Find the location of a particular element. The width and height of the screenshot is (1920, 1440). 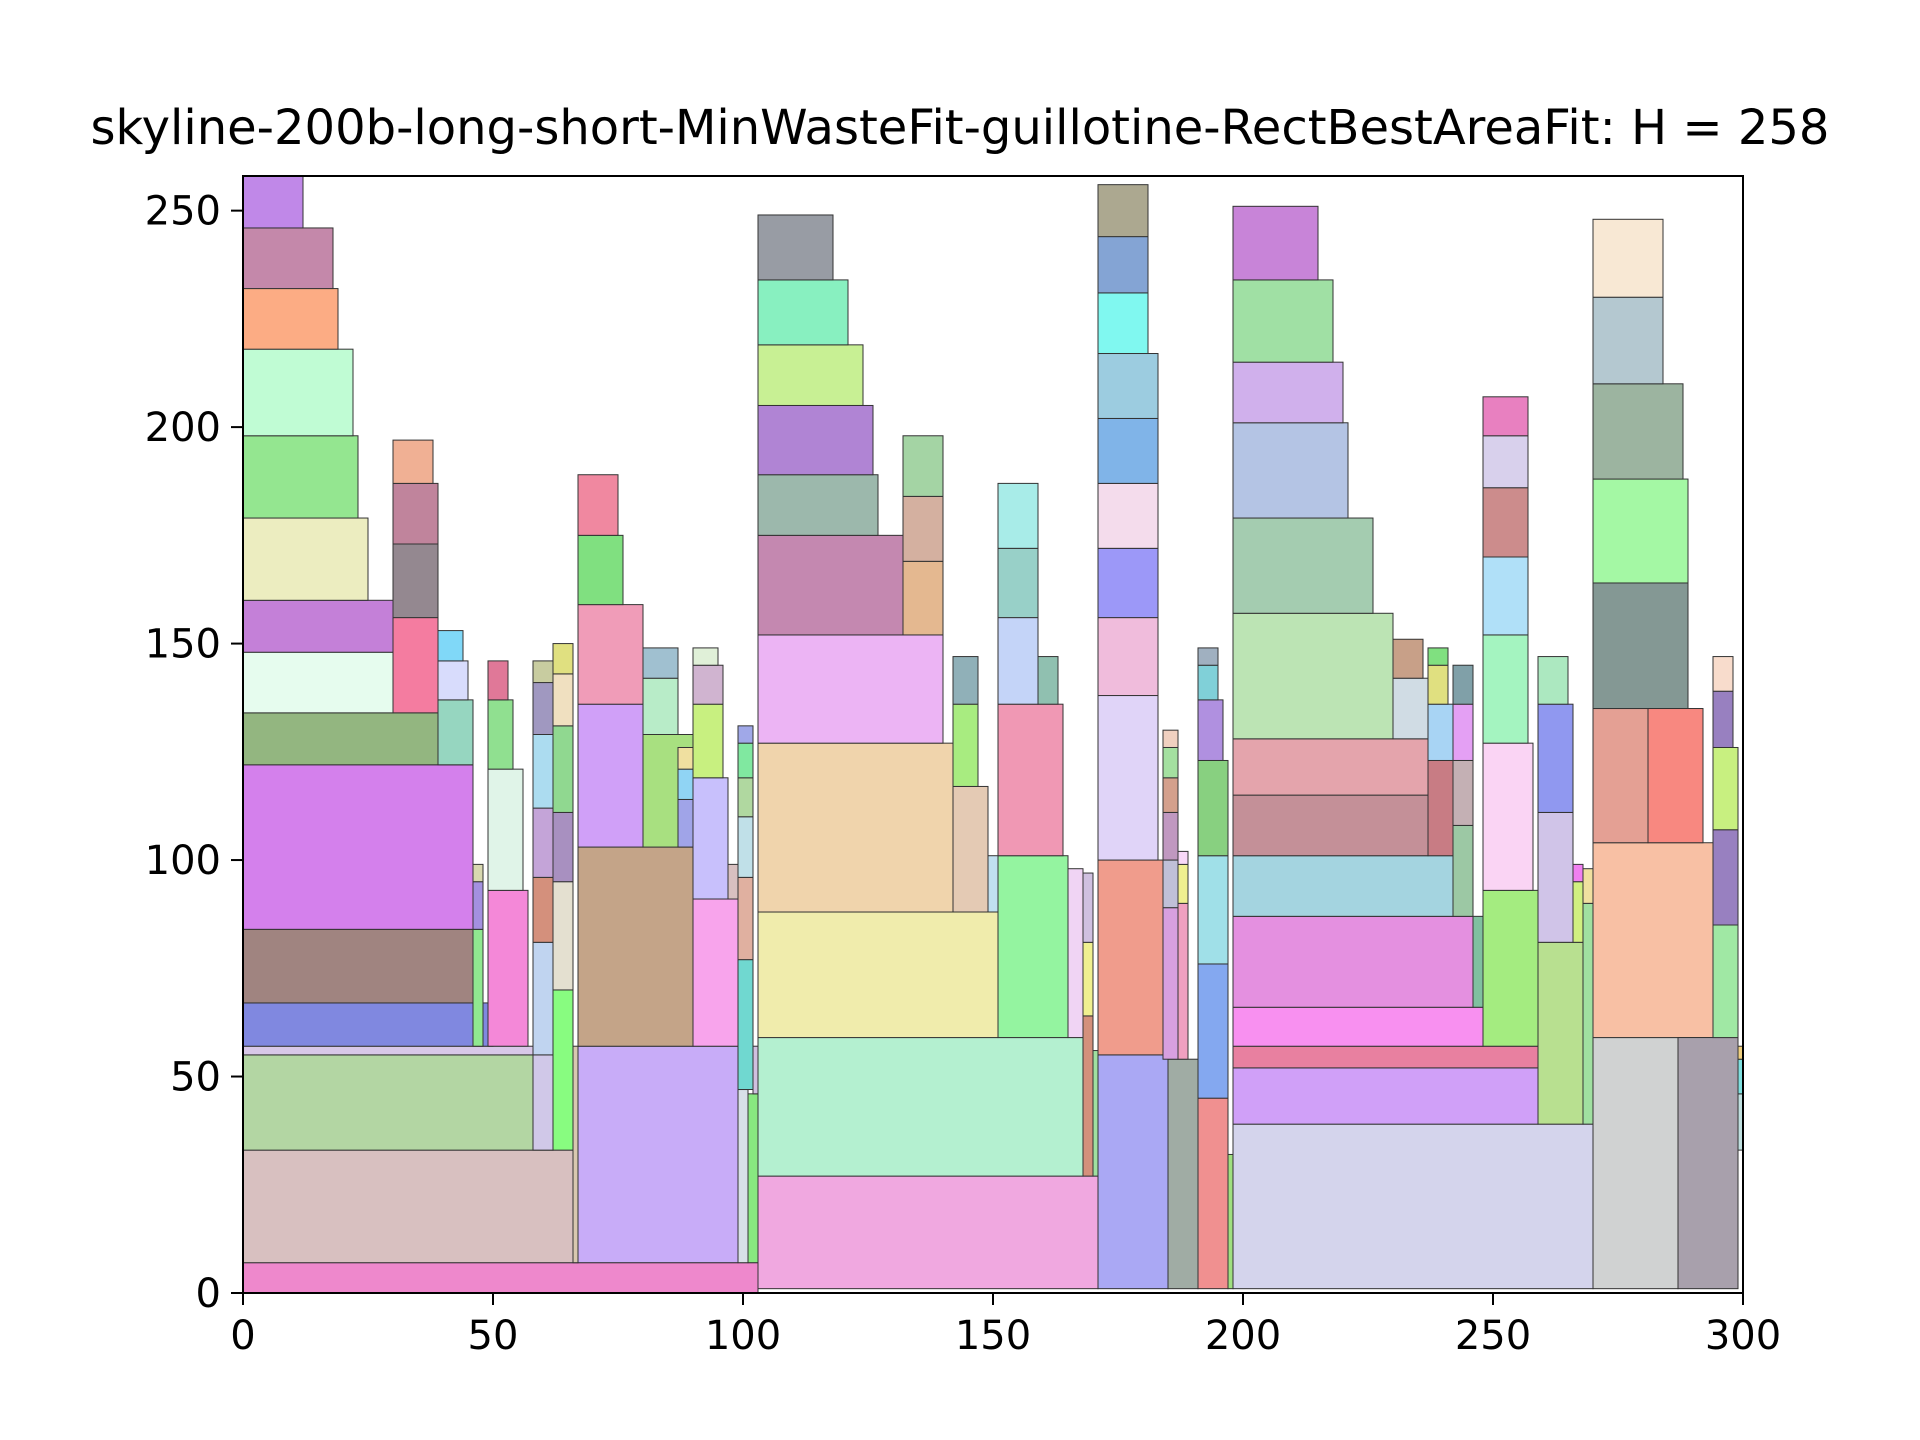

x-tick-label: 200 is located at coordinates (1243, 1336).